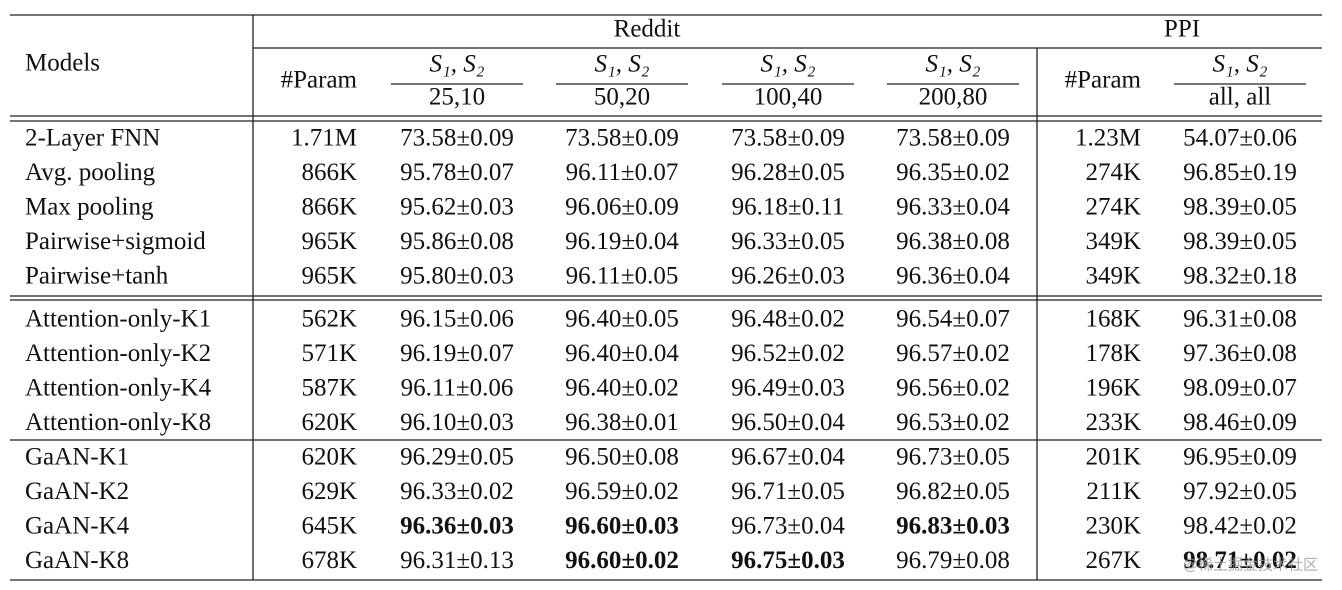  I want to click on table-cell: 96.38±0.08, so click(953, 241).